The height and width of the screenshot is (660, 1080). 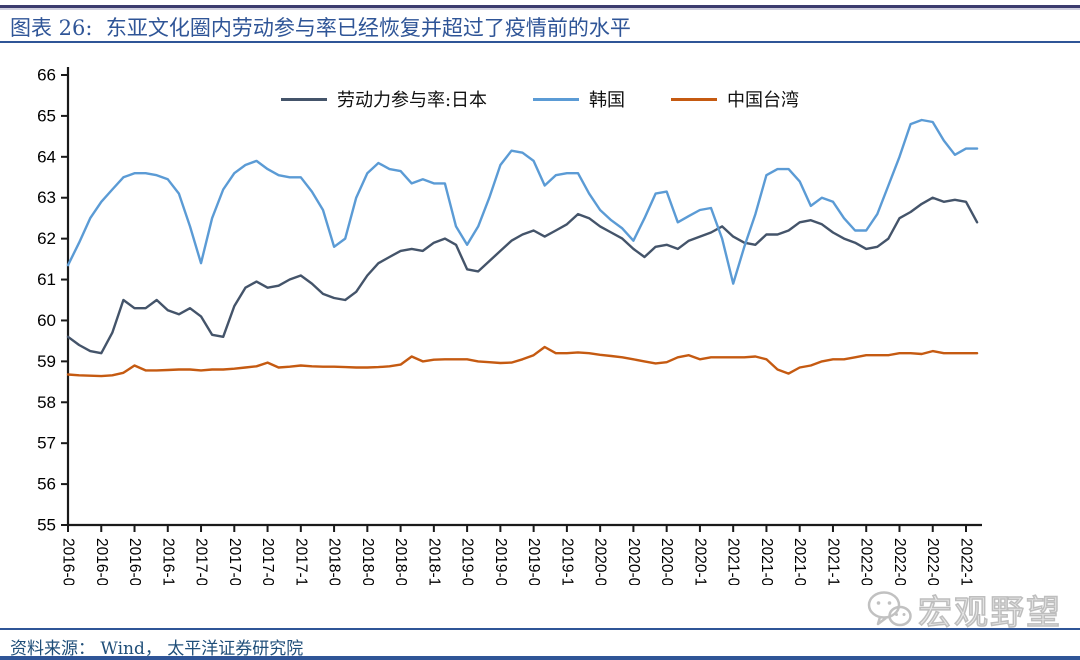 I want to click on svg-text: 2021-01, so click(x=733, y=561).